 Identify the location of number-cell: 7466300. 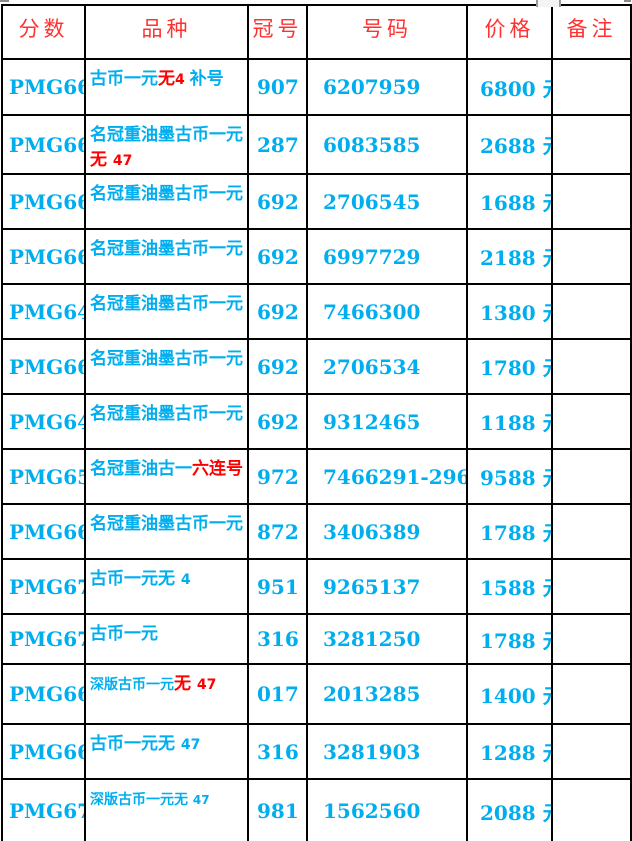
(387, 311).